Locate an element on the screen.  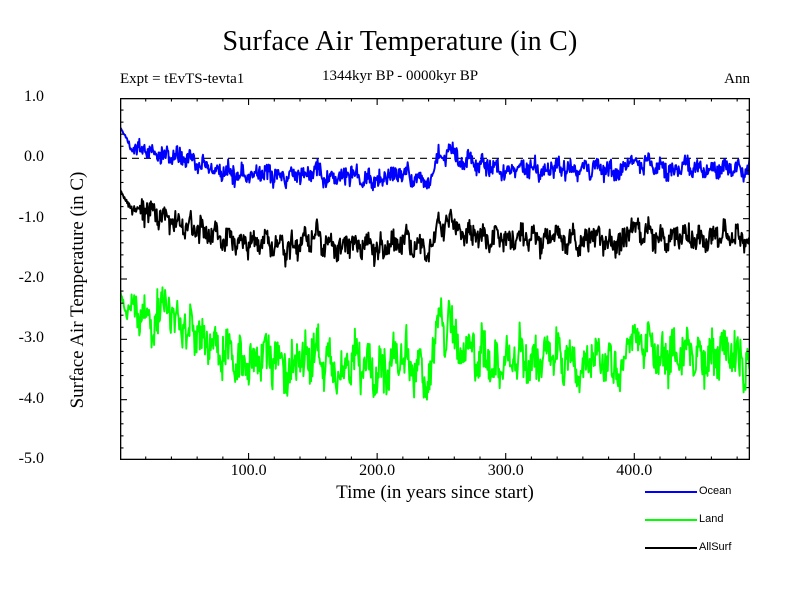
experiment-label: Expt = tEvTS-tevta1 is located at coordinates (182, 79).